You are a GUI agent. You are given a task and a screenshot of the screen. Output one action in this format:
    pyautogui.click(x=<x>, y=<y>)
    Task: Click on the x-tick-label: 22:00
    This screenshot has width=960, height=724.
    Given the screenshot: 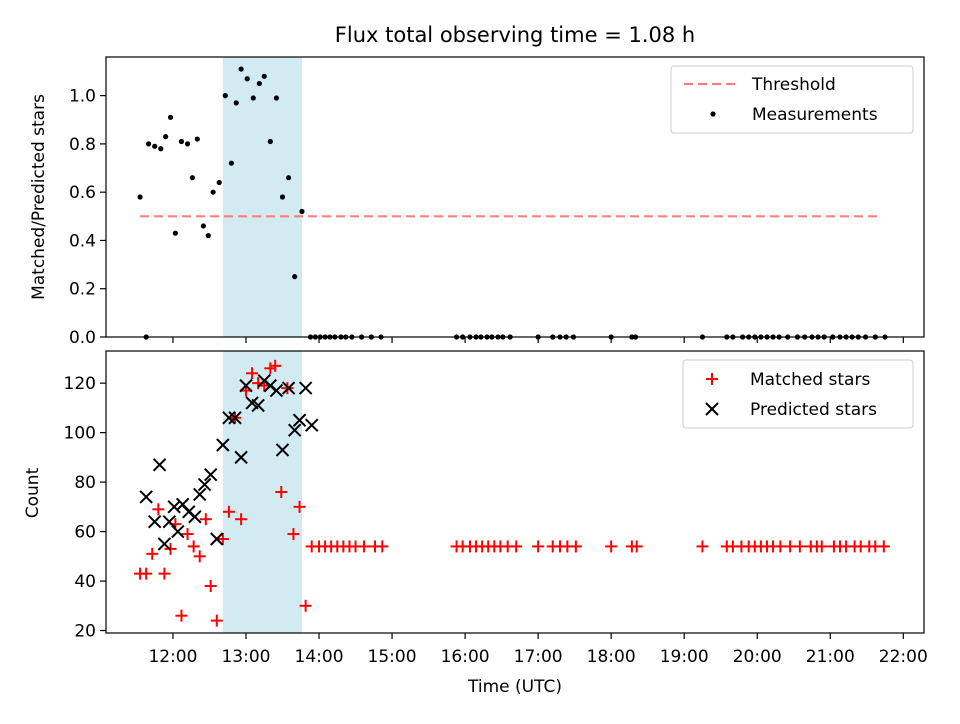 What is the action you would take?
    pyautogui.click(x=903, y=657)
    